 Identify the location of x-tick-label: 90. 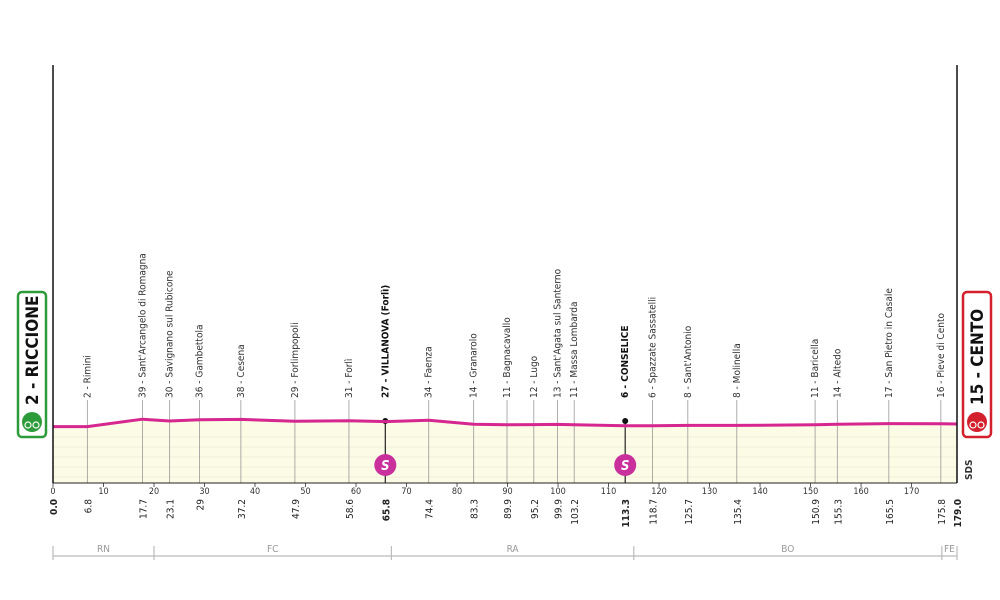
(507, 492).